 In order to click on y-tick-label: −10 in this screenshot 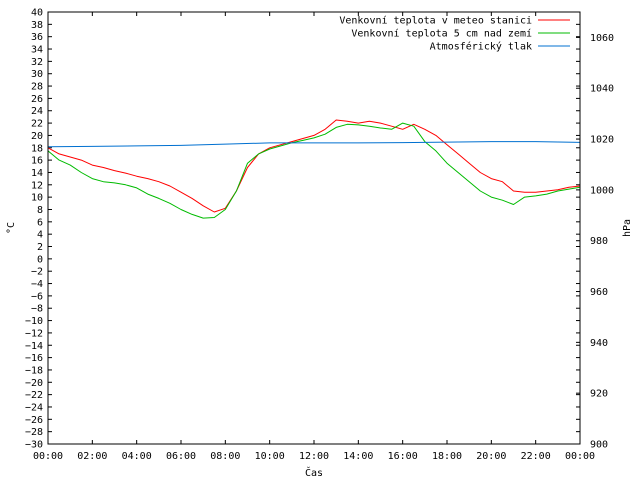, I will do `click(34, 321)`.